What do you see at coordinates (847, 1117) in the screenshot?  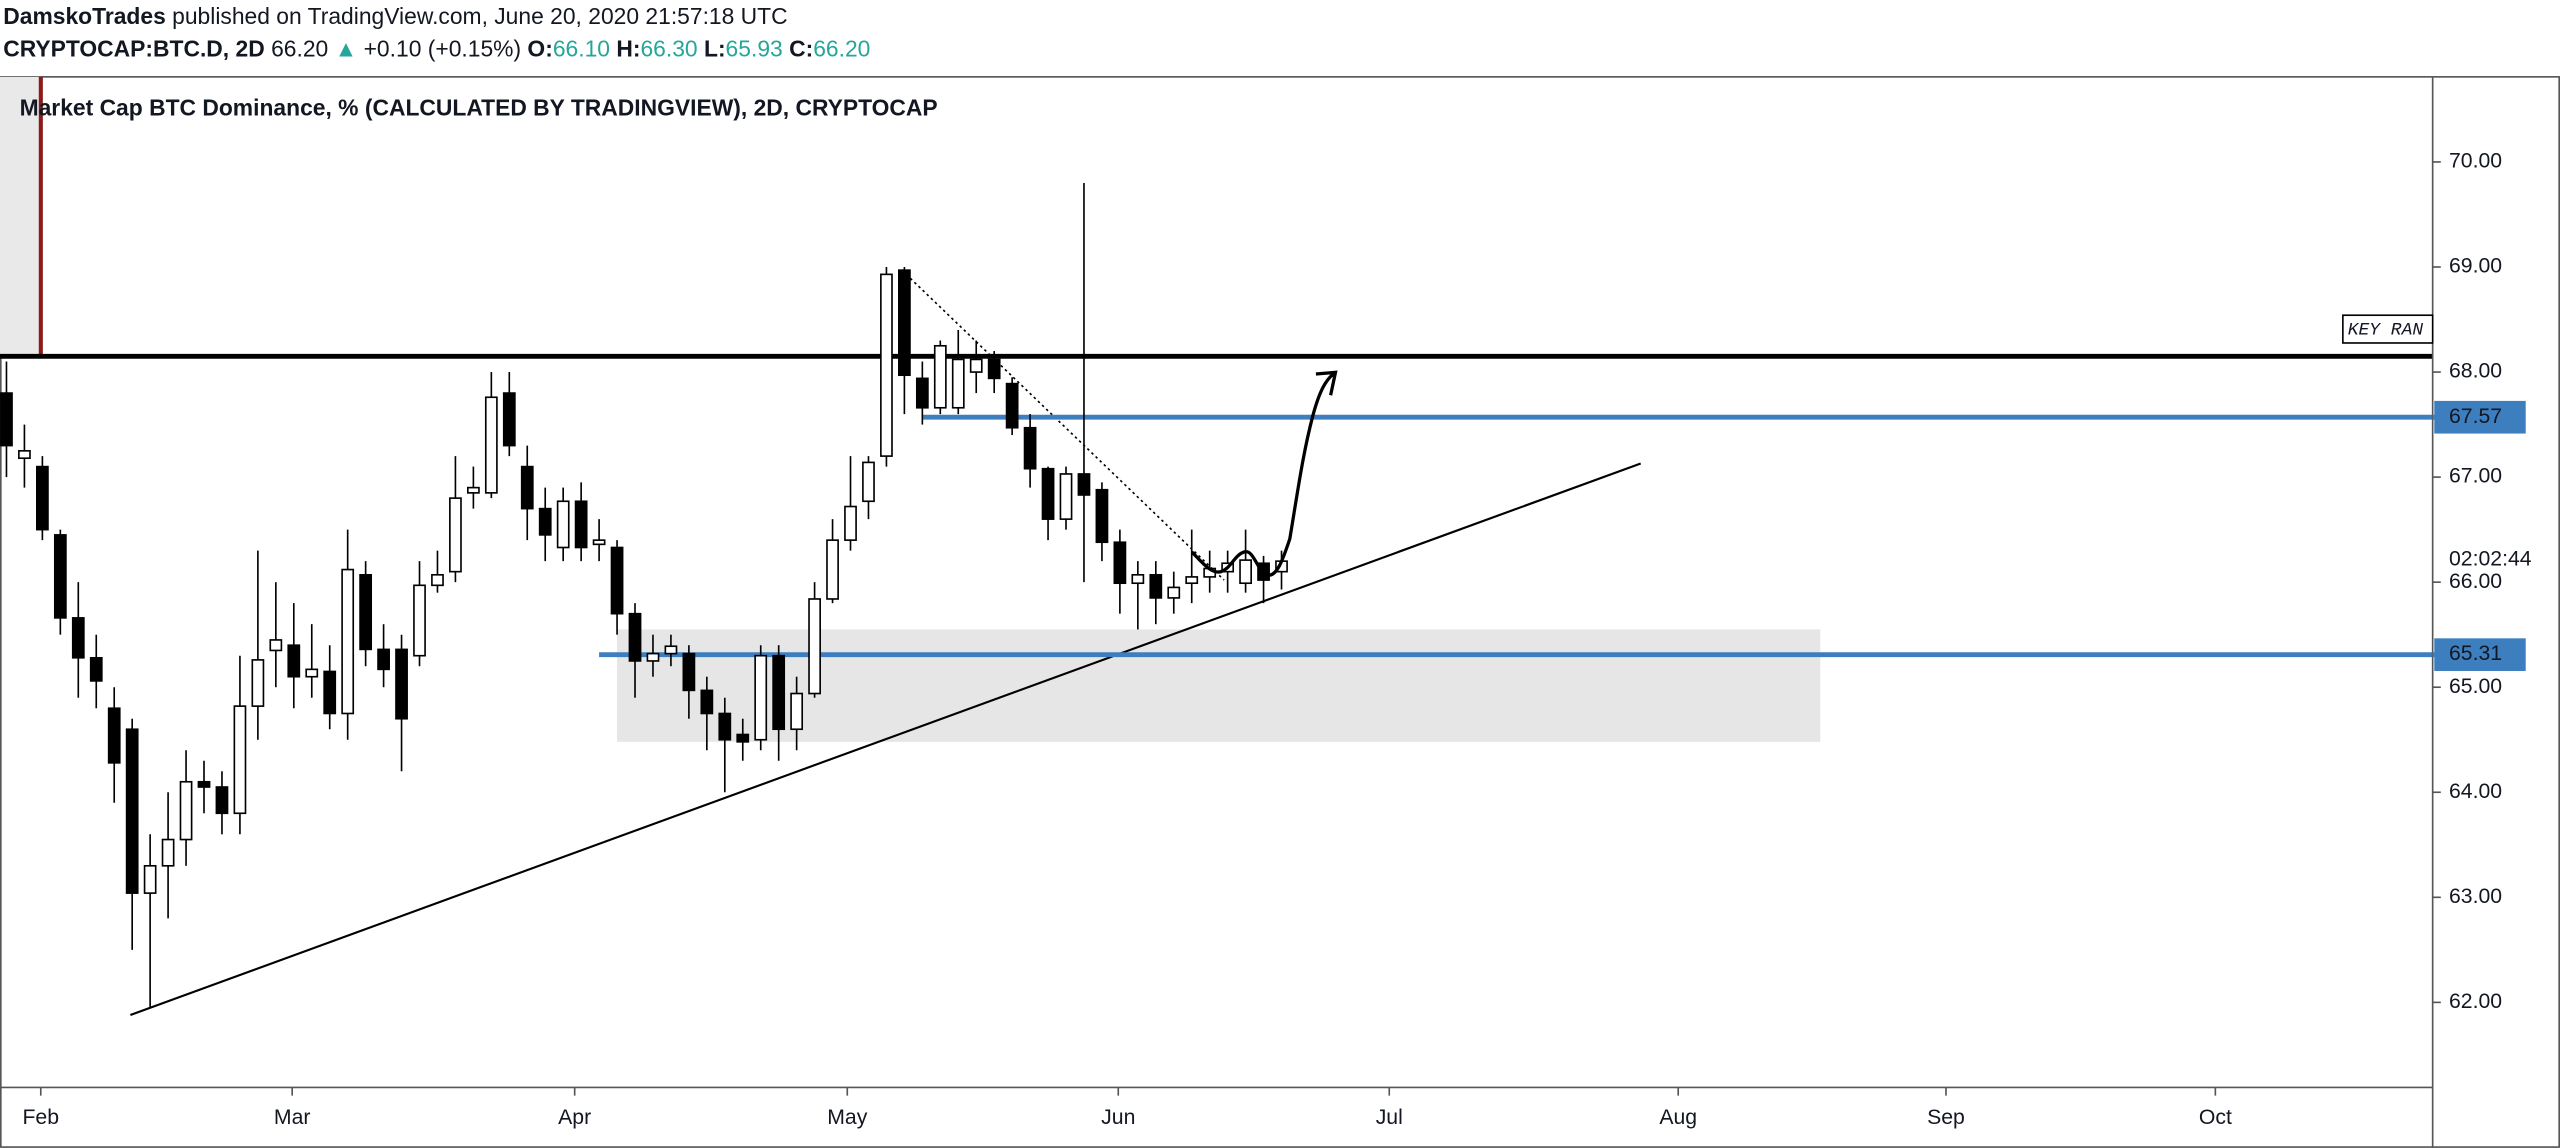 I see `x-tick-label: May` at bounding box center [847, 1117].